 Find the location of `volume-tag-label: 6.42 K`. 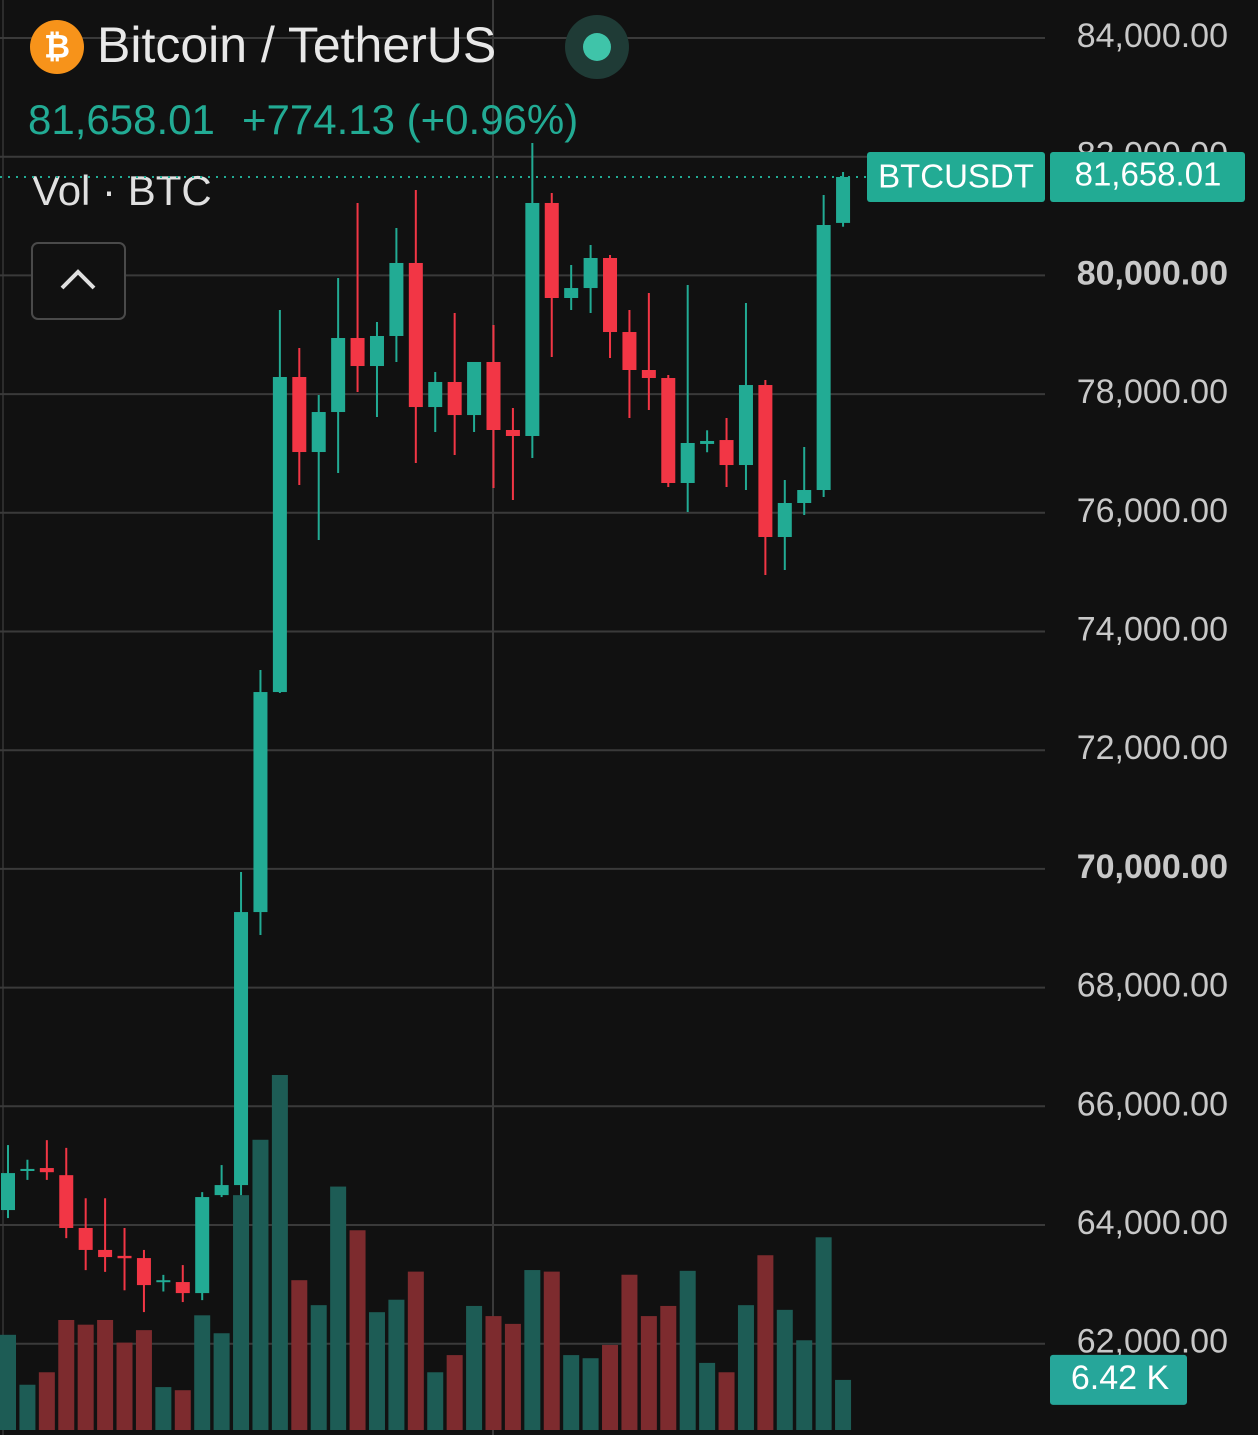

volume-tag-label: 6.42 K is located at coordinates (1120, 1378).